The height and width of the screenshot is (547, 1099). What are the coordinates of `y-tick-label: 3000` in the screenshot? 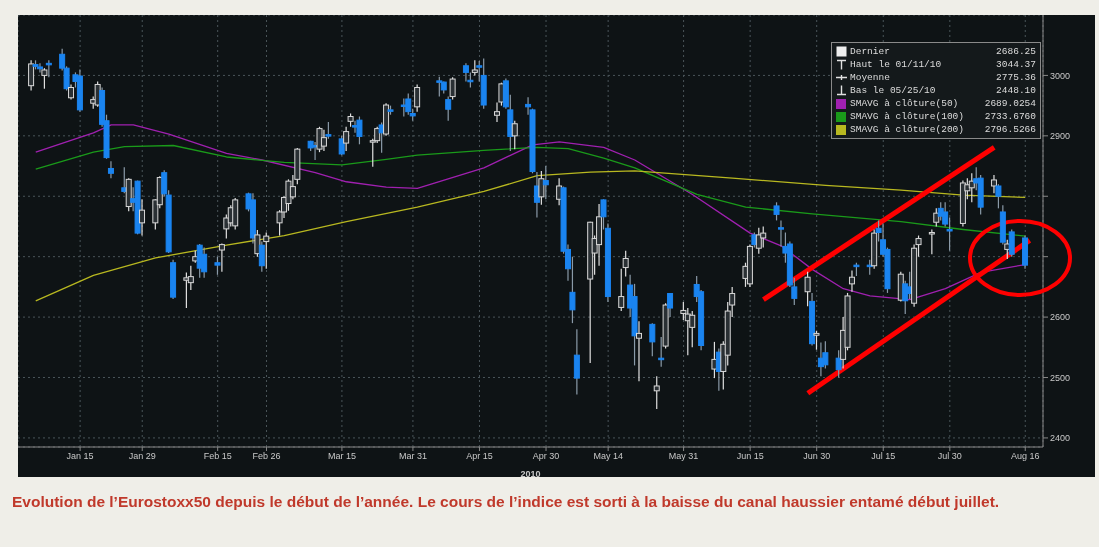 It's located at (1060, 75).